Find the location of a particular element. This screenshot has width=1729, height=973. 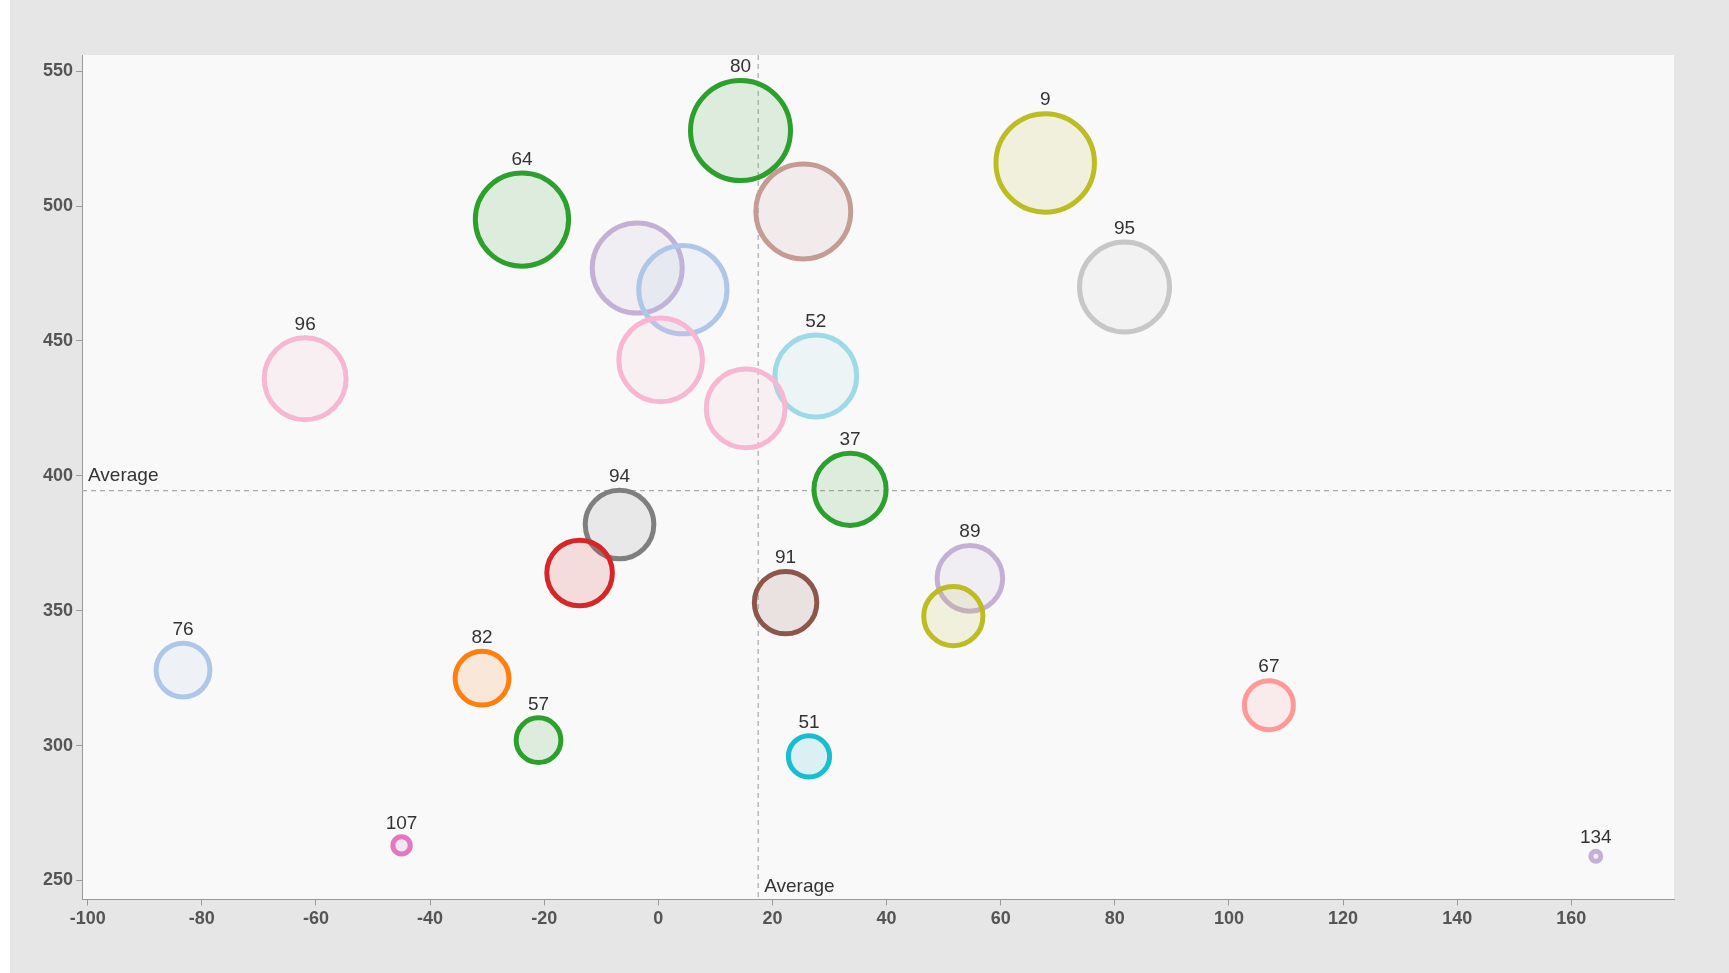

annotation: 80 is located at coordinates (740, 66).